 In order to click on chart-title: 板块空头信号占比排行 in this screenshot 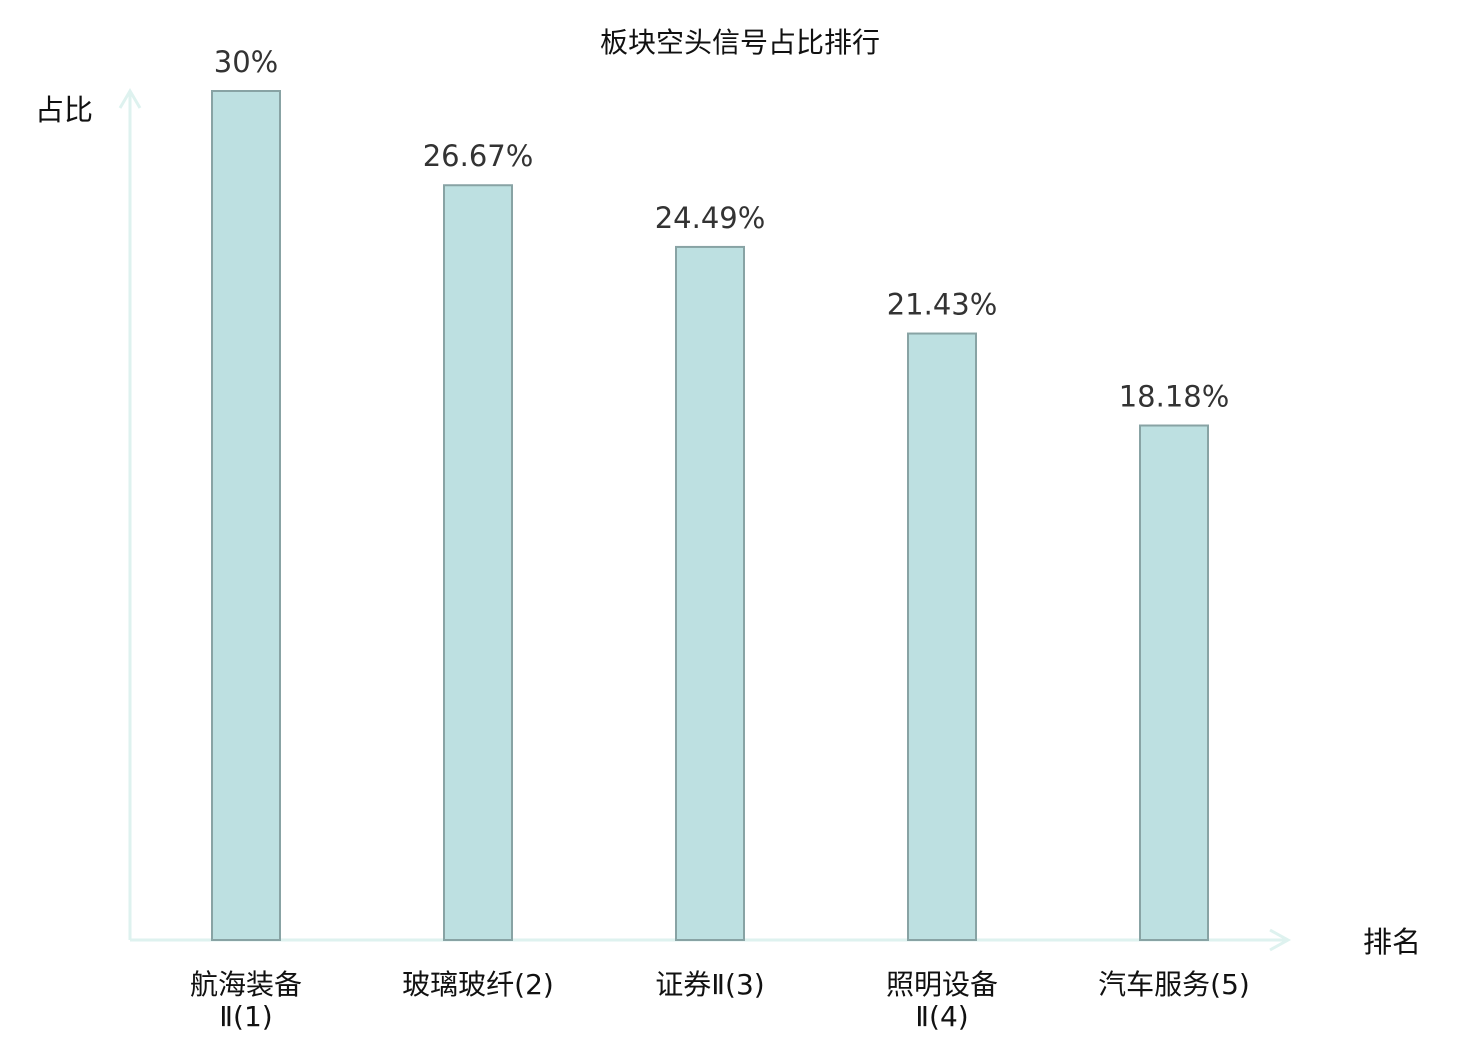, I will do `click(740, 42)`.